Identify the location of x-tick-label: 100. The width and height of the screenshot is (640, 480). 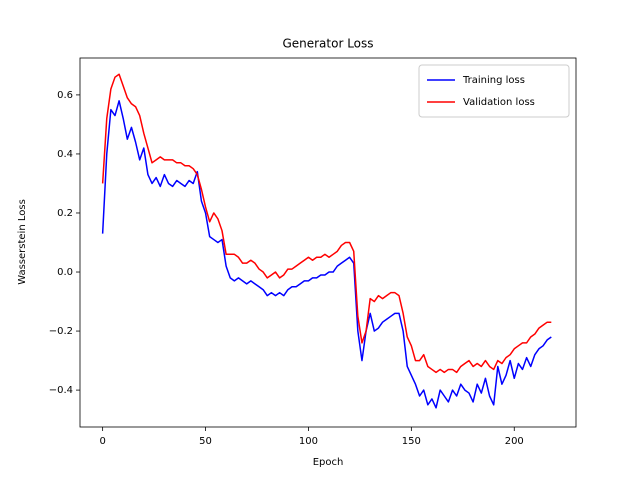
(308, 441).